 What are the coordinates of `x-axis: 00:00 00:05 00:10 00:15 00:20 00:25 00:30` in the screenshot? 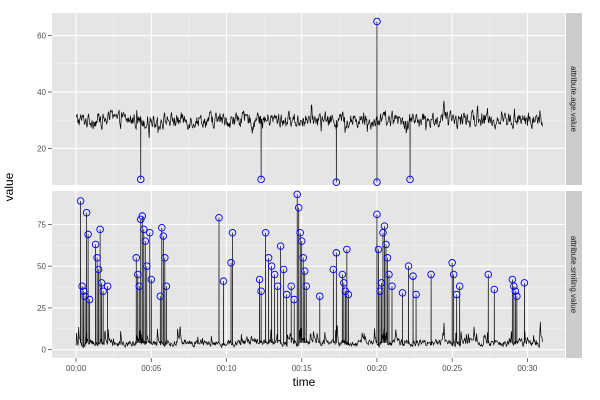 It's located at (302, 365).